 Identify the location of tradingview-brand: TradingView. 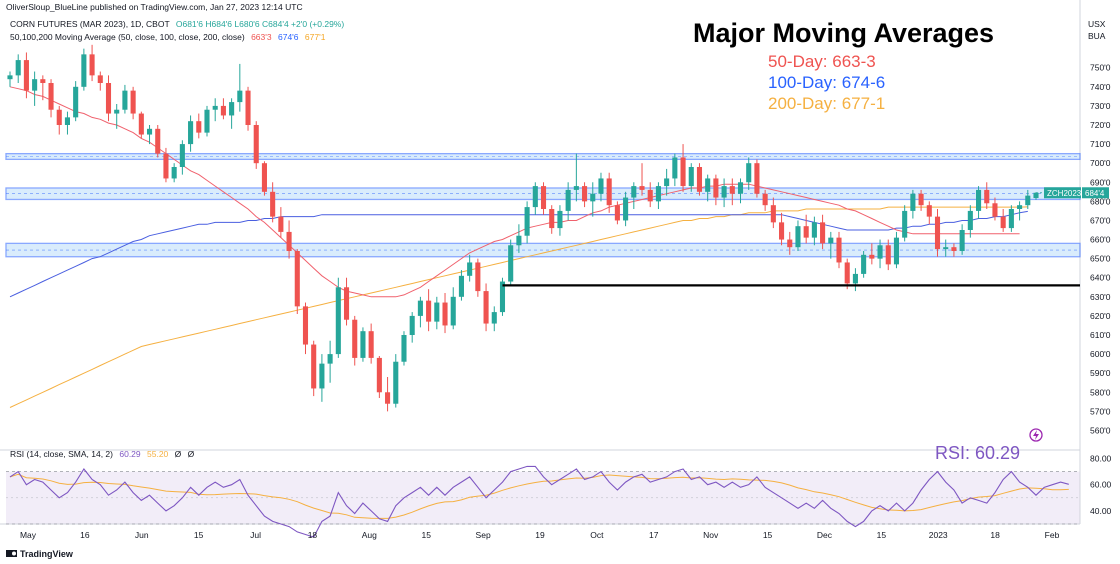
(47, 554).